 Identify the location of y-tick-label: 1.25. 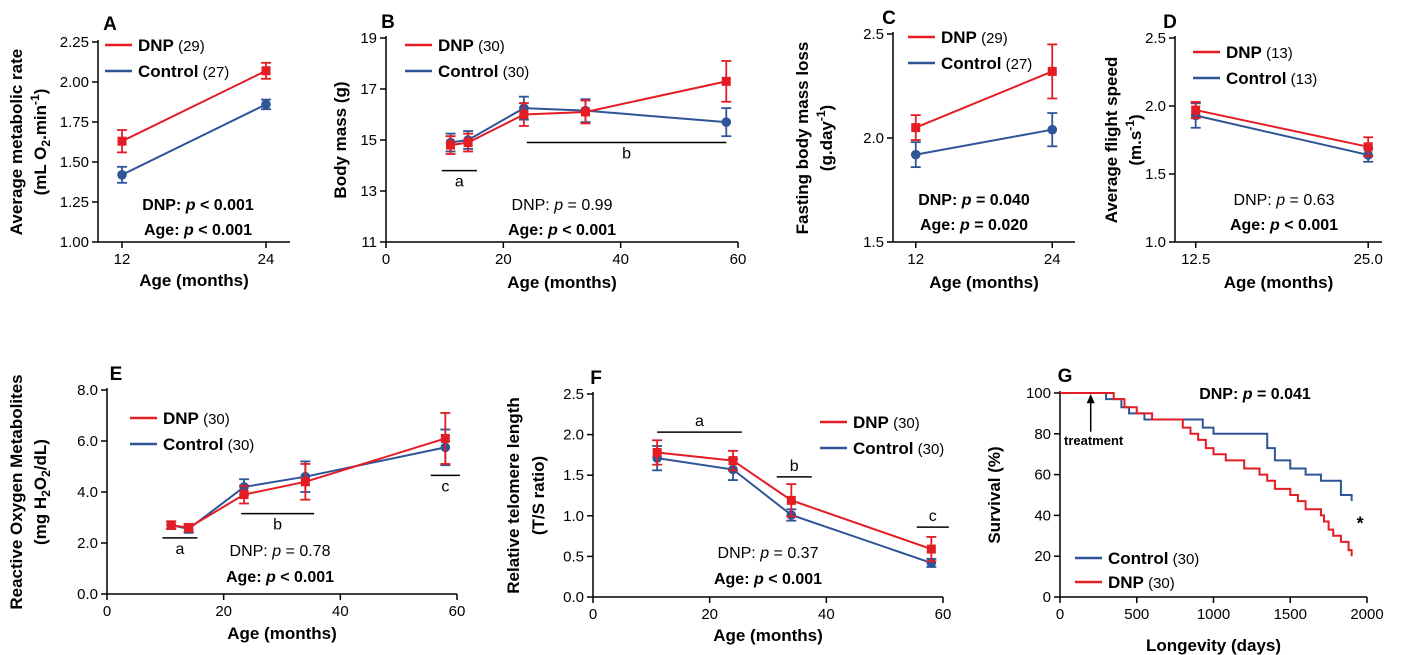
(74, 202).